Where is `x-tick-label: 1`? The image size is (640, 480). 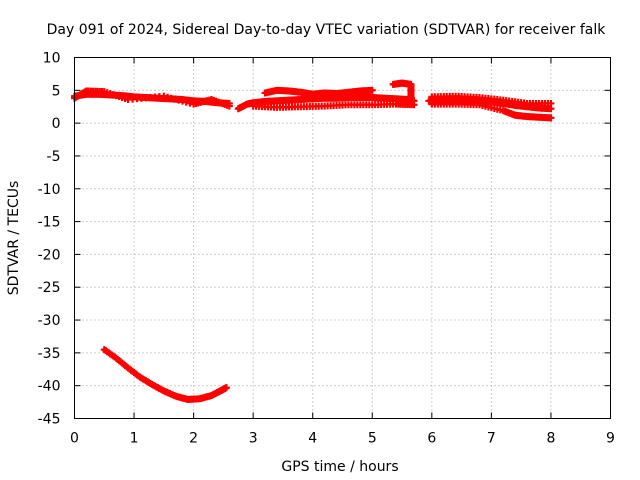
x-tick-label: 1 is located at coordinates (134, 439).